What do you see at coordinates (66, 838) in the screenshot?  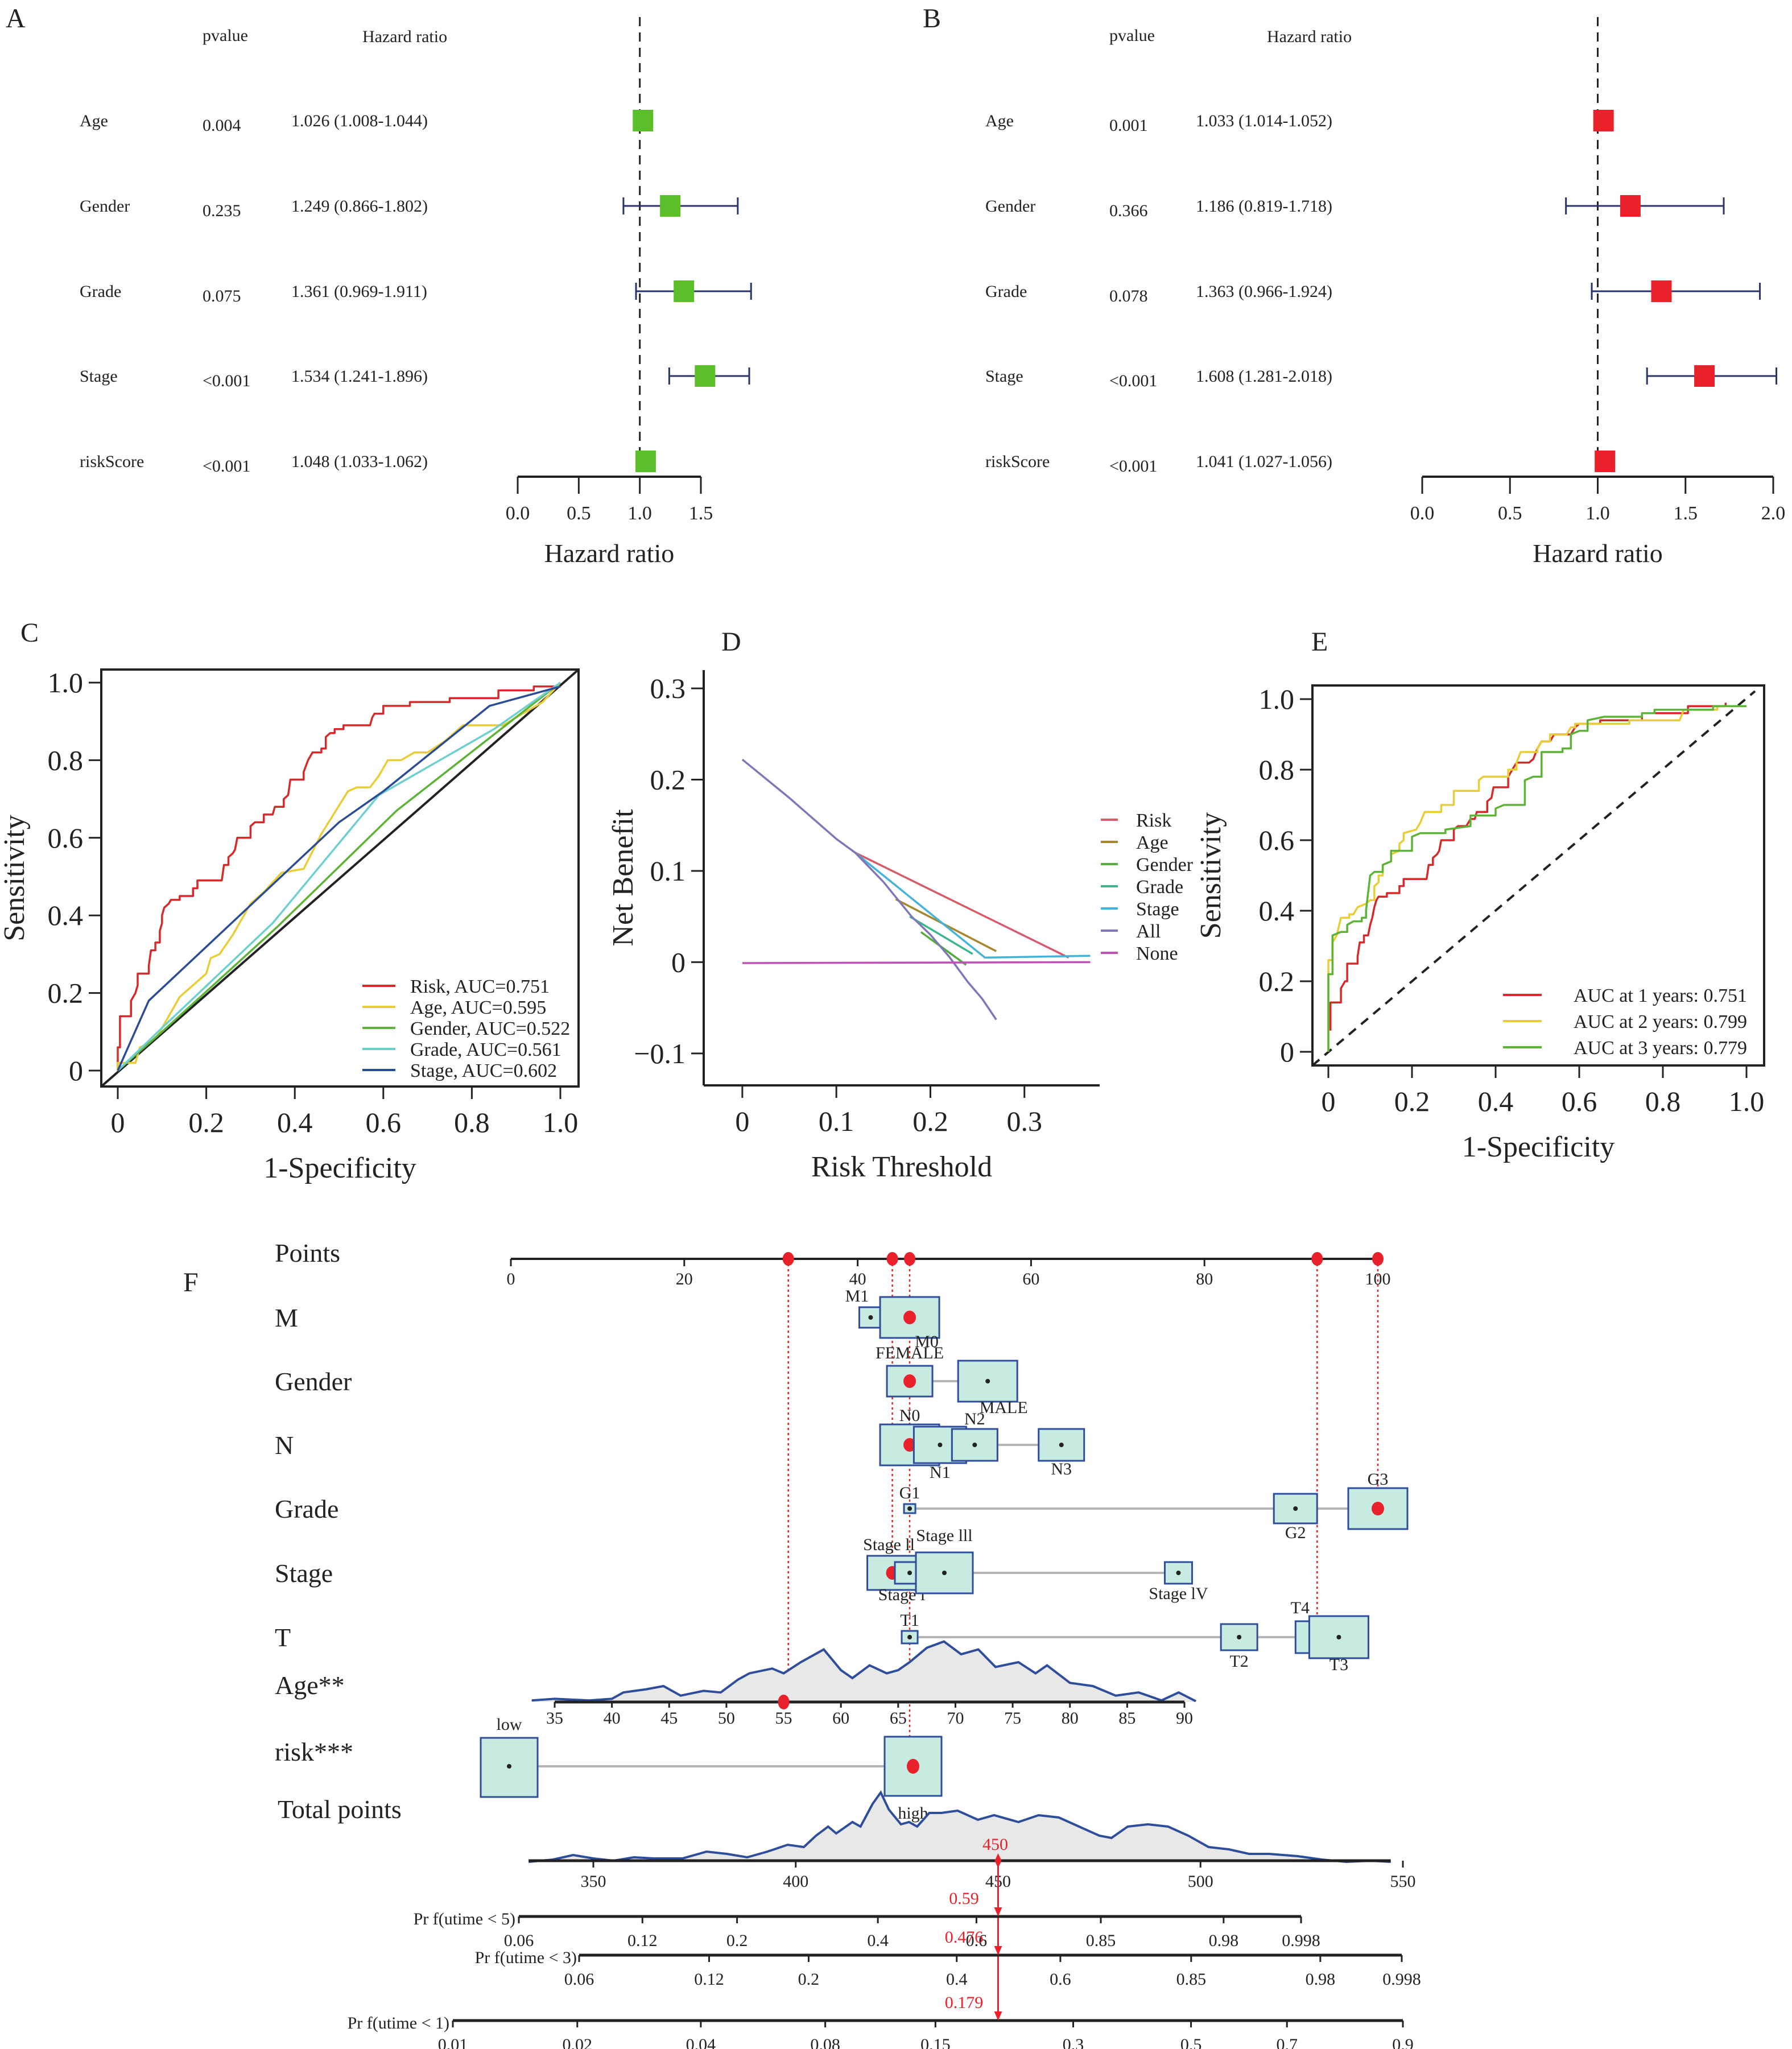 I see `y-tick-label: 0.6` at bounding box center [66, 838].